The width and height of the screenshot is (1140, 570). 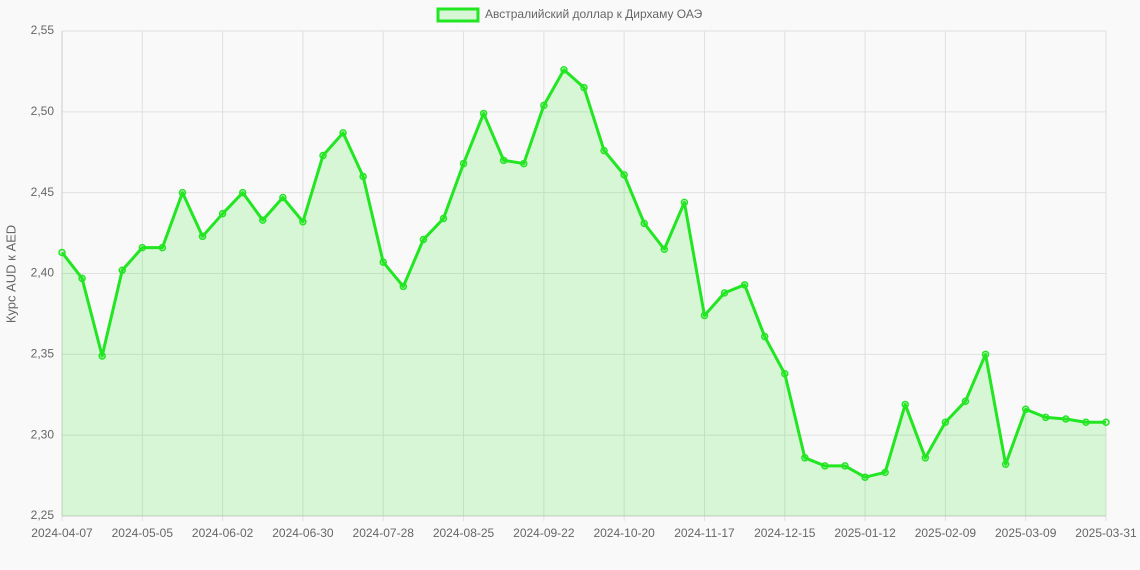 What do you see at coordinates (785, 533) in the screenshot?
I see `x-tick-label: 2024-12-15` at bounding box center [785, 533].